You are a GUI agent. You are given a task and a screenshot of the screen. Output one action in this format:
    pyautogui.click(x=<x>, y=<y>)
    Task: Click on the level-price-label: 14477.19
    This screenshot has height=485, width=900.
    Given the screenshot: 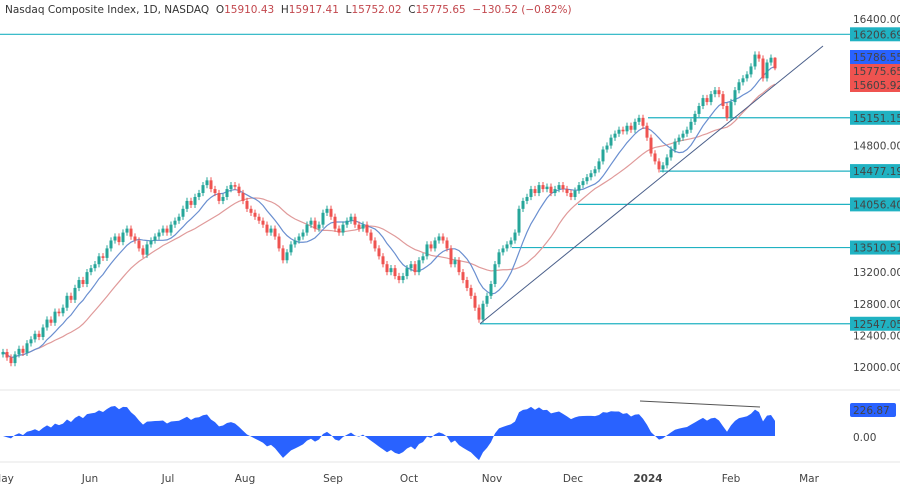 What is the action you would take?
    pyautogui.click(x=876, y=172)
    